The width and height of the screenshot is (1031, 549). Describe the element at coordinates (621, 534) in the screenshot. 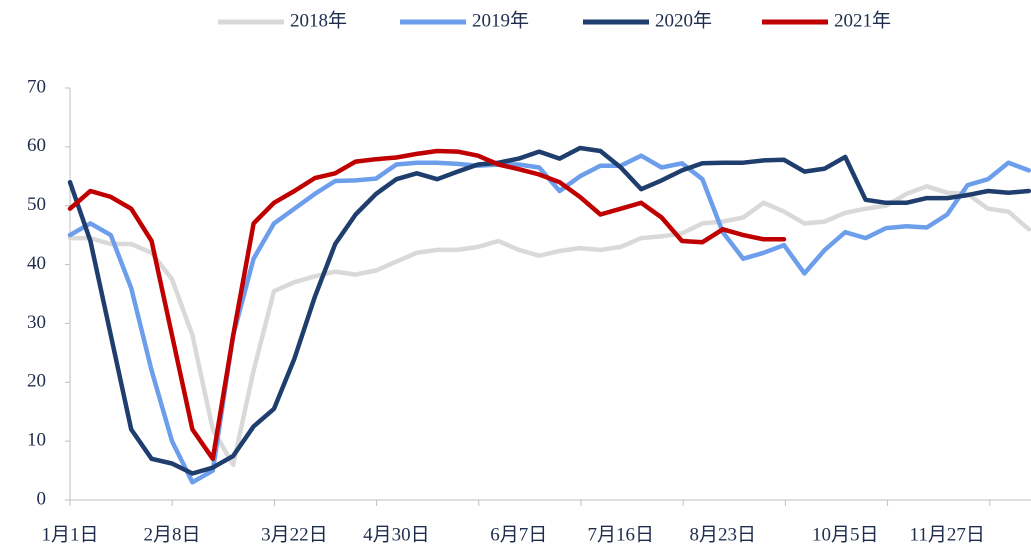

I see `x-tick-label: 7月16日` at that location.